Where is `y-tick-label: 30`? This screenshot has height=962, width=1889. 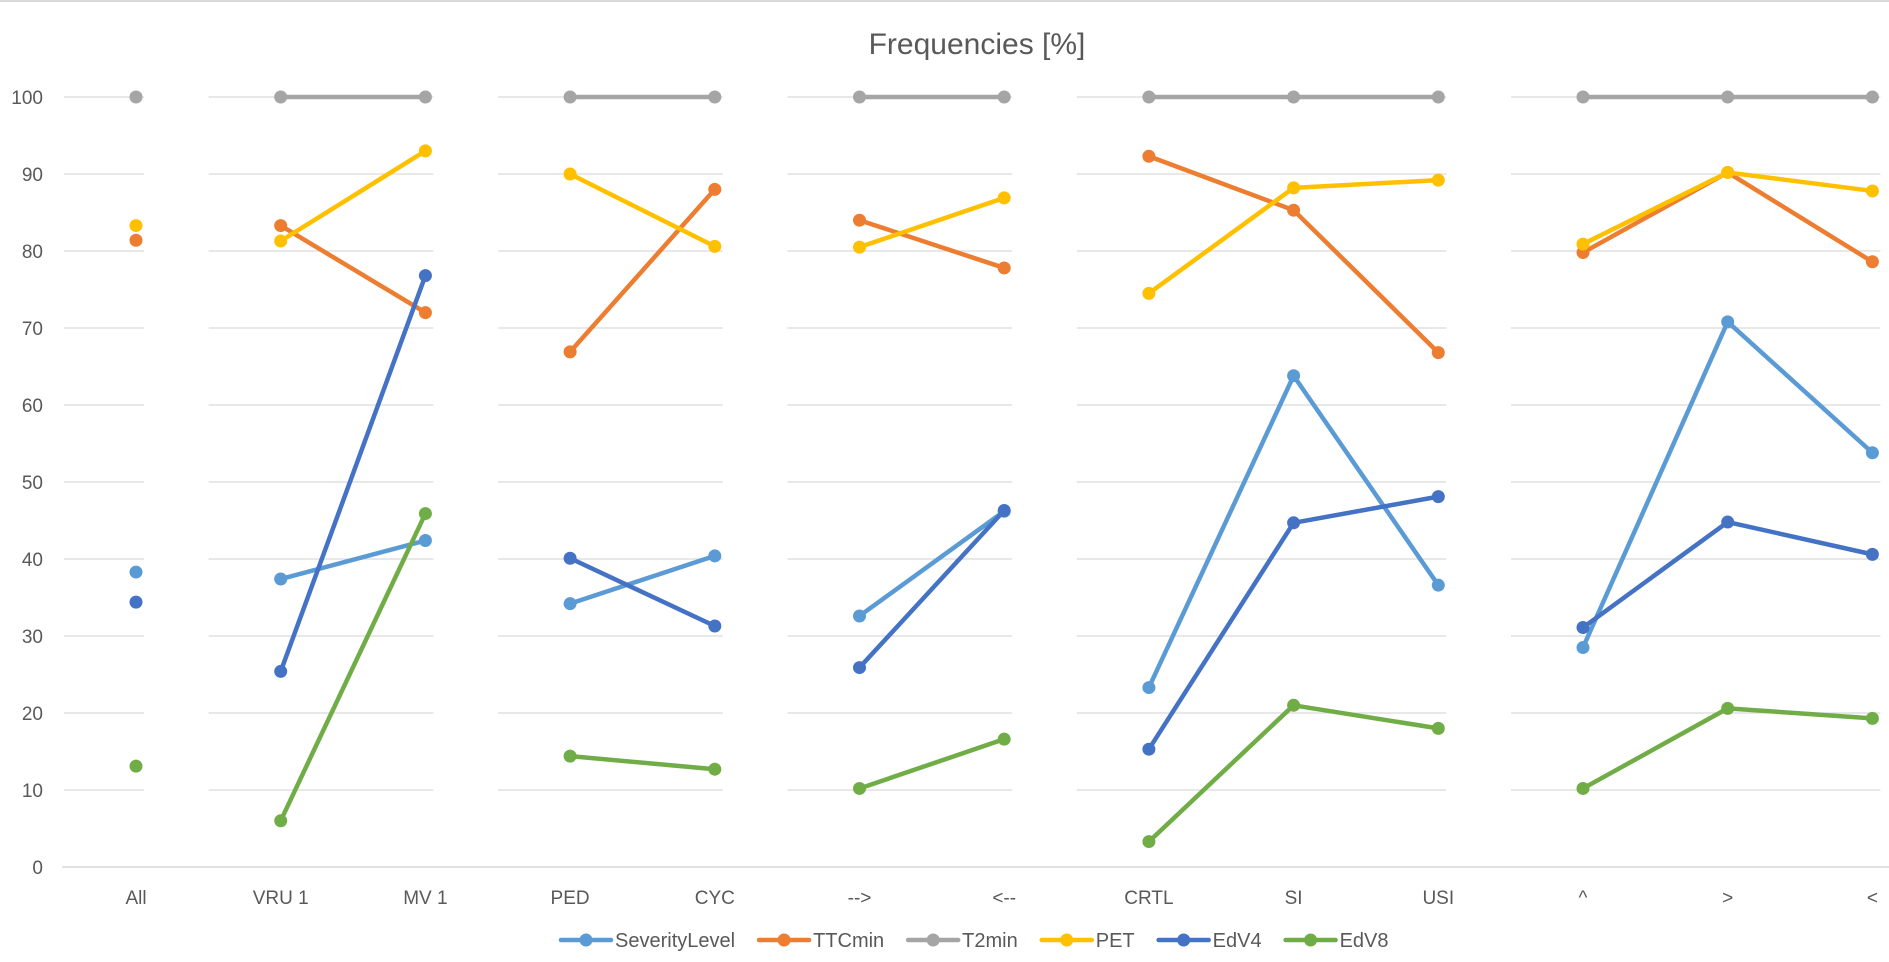 y-tick-label: 30 is located at coordinates (32, 637).